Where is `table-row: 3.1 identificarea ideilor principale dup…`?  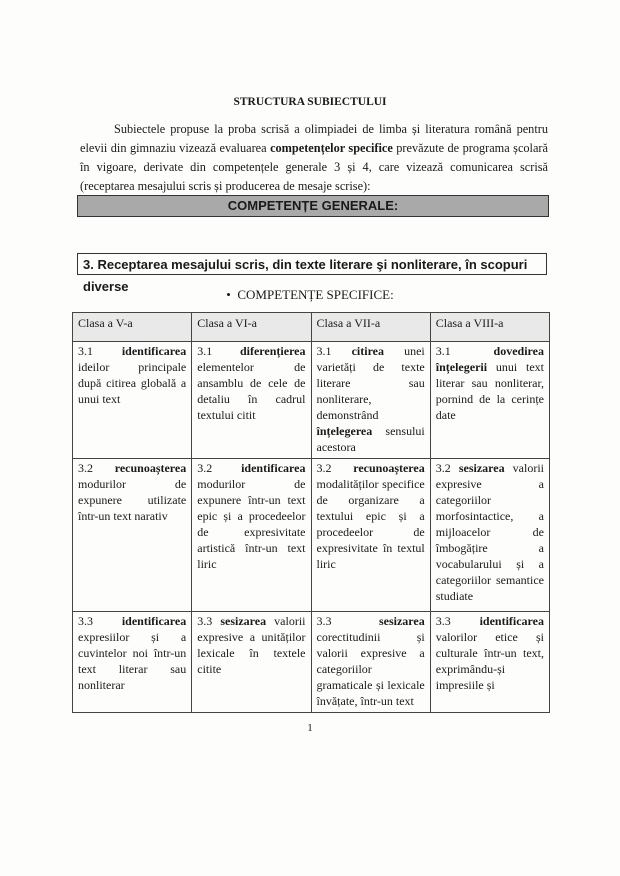
table-row: 3.1 identificarea ideilor principale dup… is located at coordinates (311, 400).